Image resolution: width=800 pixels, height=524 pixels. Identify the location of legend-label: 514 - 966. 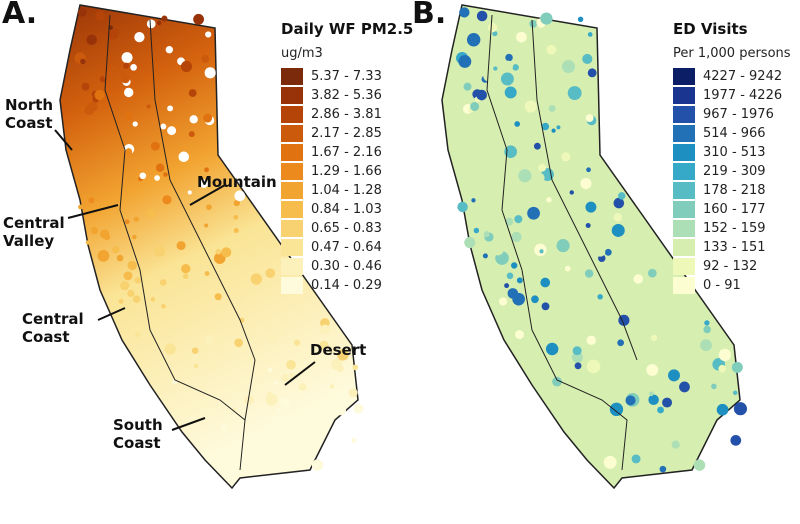
(734, 133).